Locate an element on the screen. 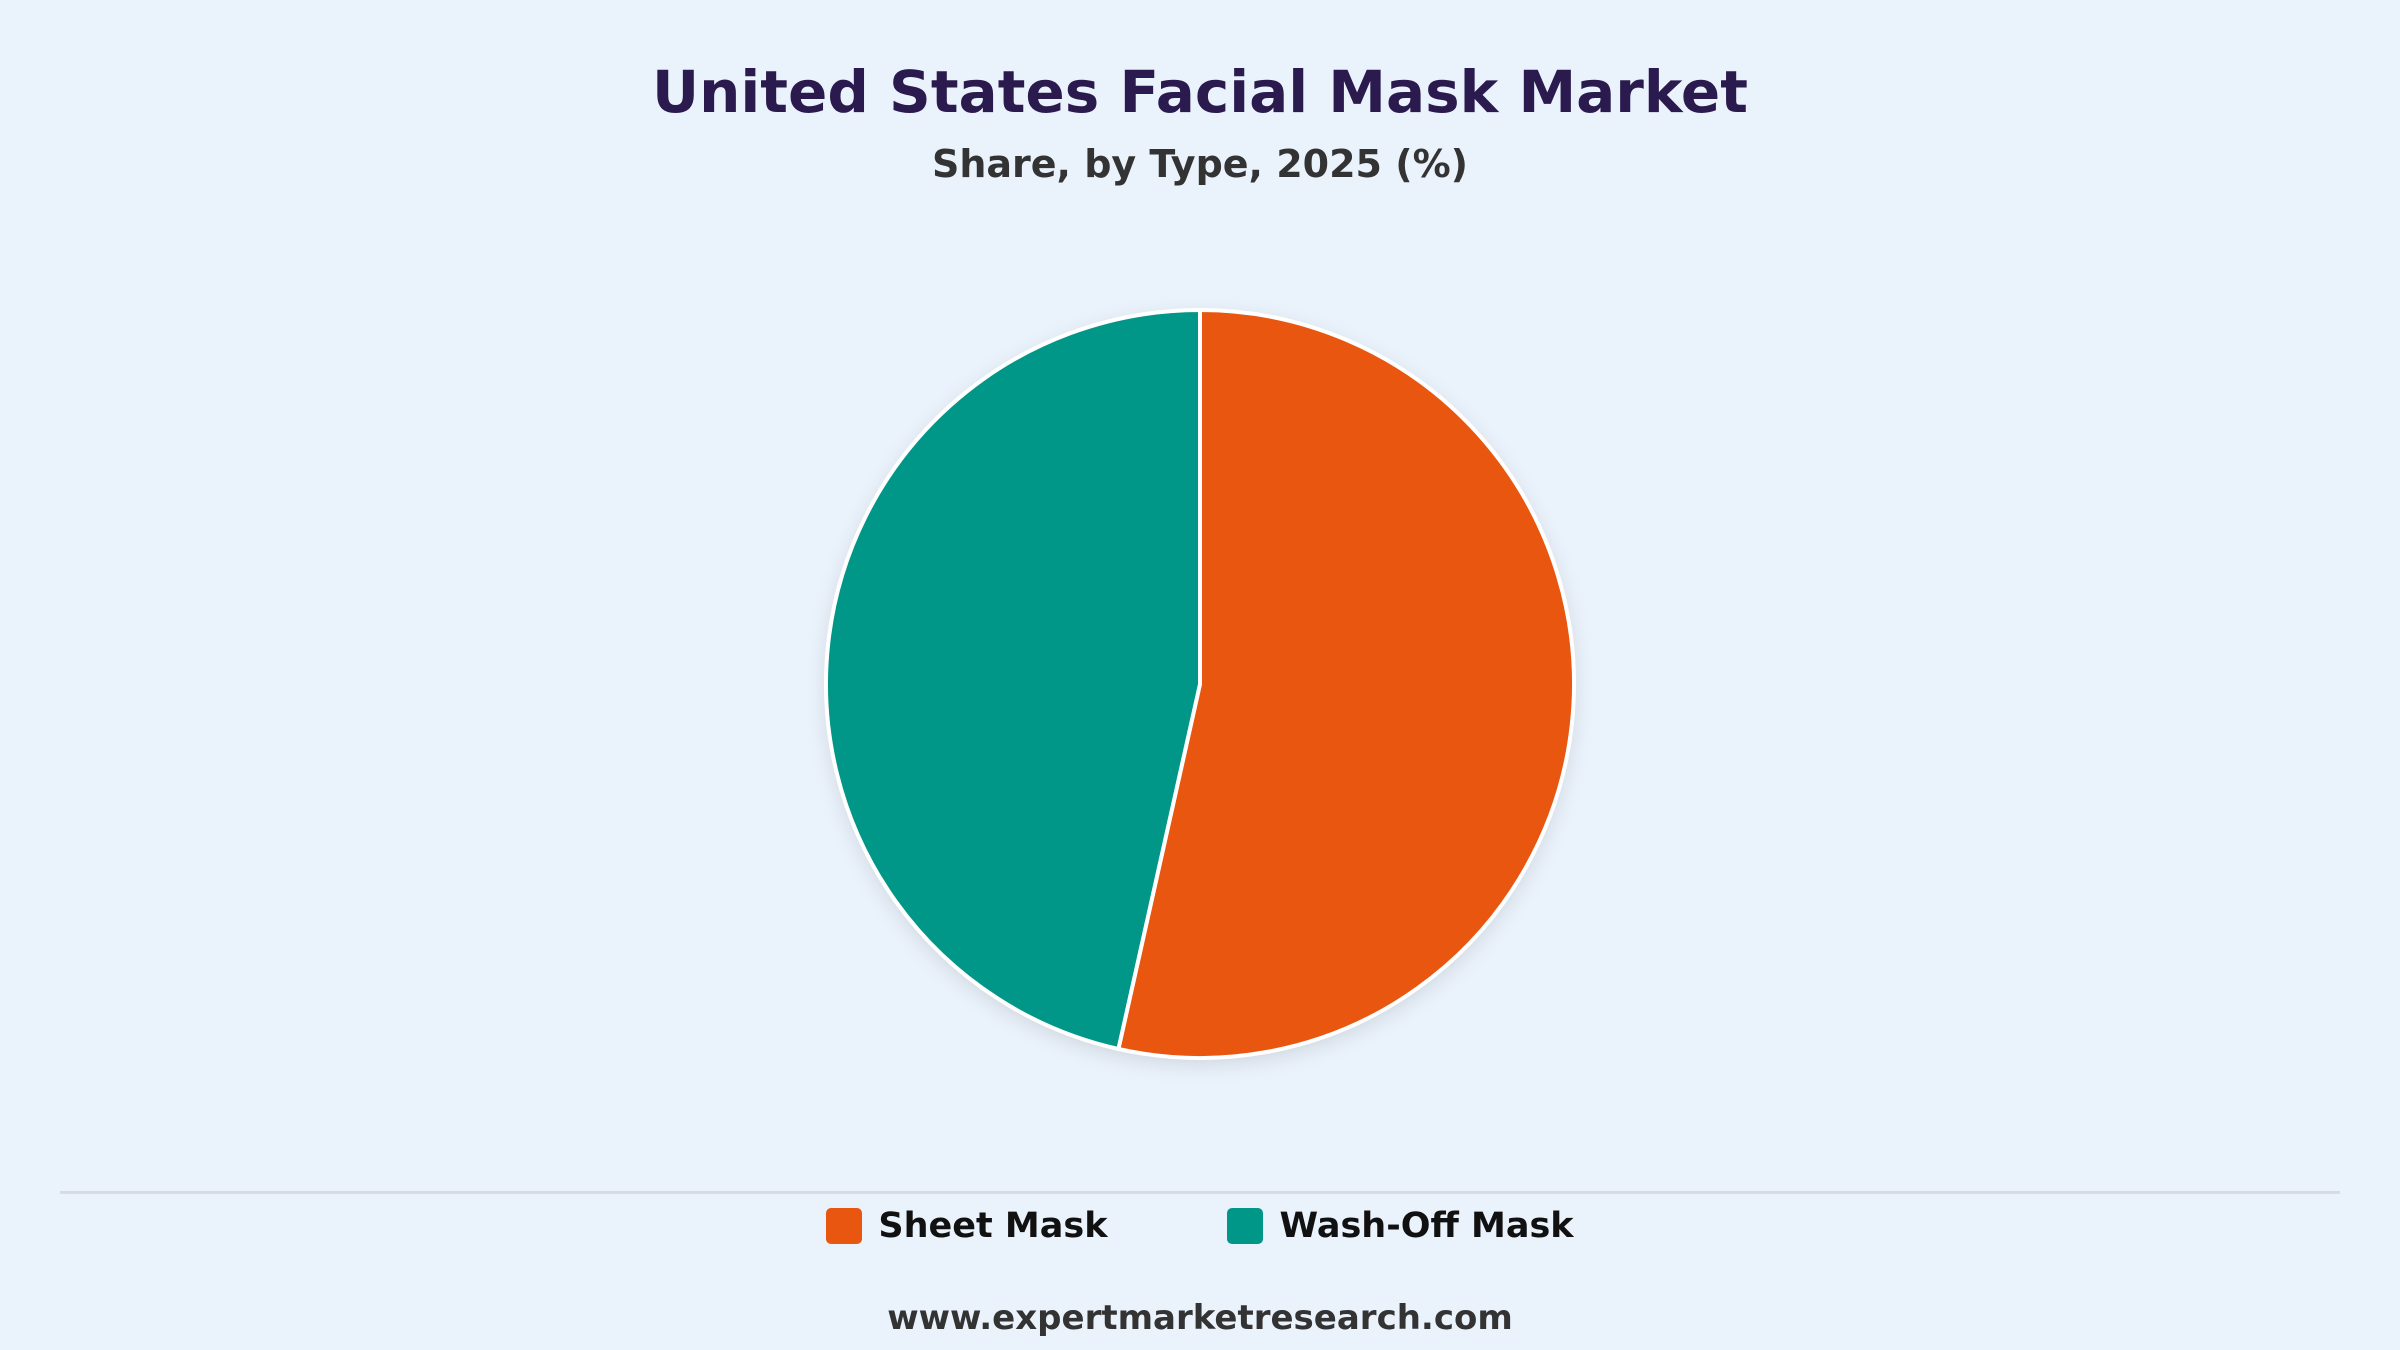 This screenshot has height=1350, width=2400. legend-item-sheet-mask: Sheet Mask is located at coordinates (966, 1226).